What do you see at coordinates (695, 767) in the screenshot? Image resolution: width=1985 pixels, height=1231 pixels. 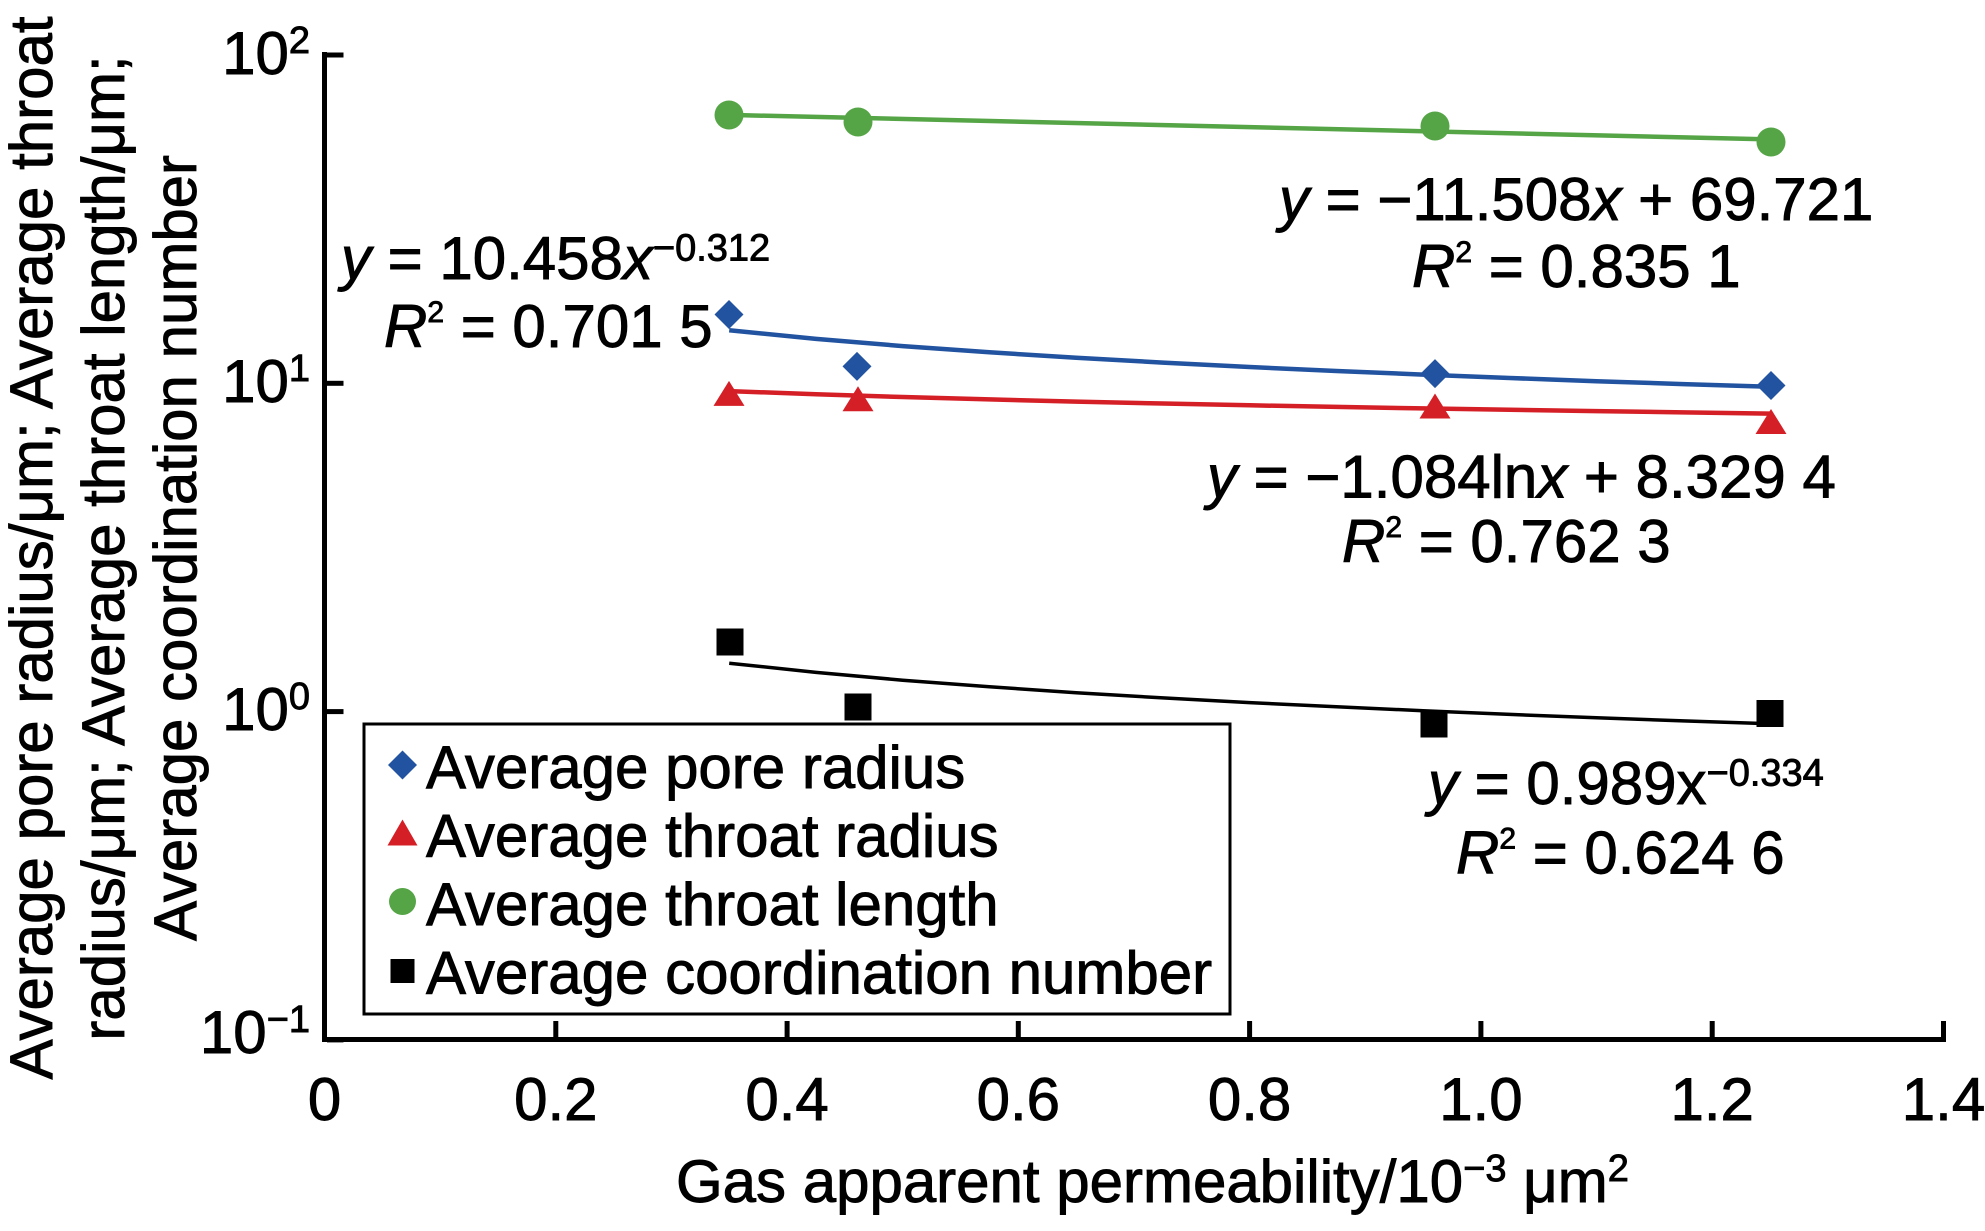 I see `svg-text: Average pore radius` at bounding box center [695, 767].